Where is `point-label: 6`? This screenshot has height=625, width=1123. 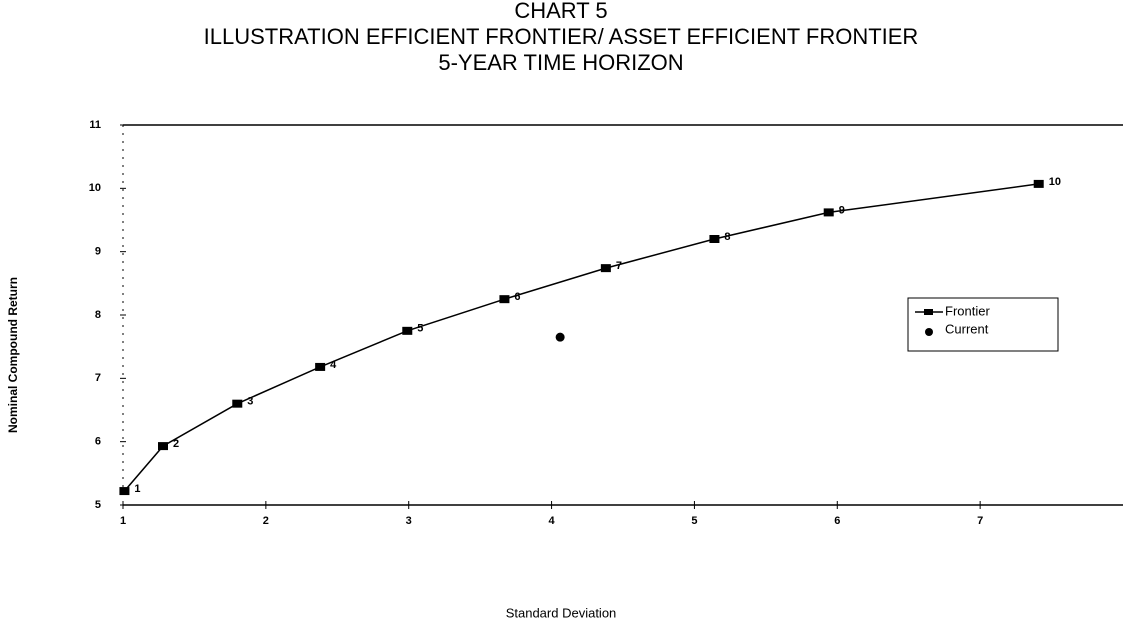 point-label: 6 is located at coordinates (517, 297).